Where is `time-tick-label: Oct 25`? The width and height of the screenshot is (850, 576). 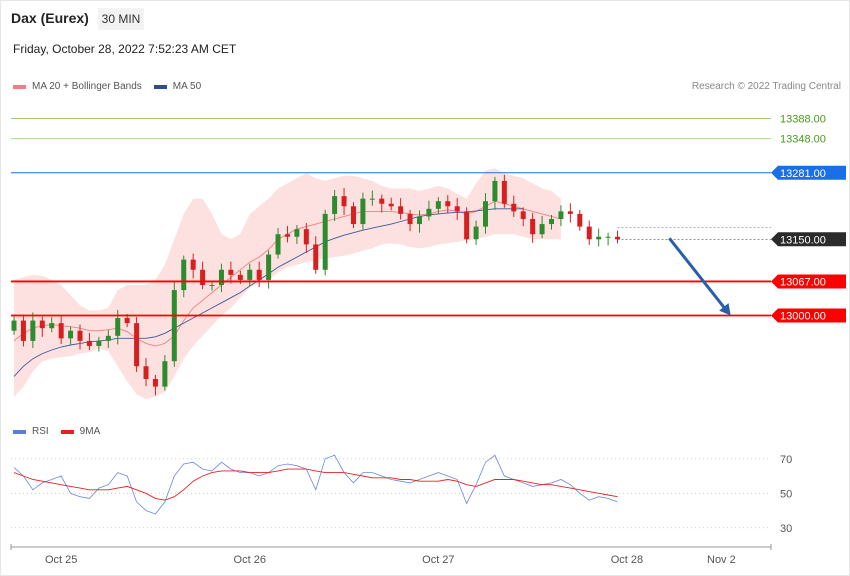 time-tick-label: Oct 25 is located at coordinates (61, 560).